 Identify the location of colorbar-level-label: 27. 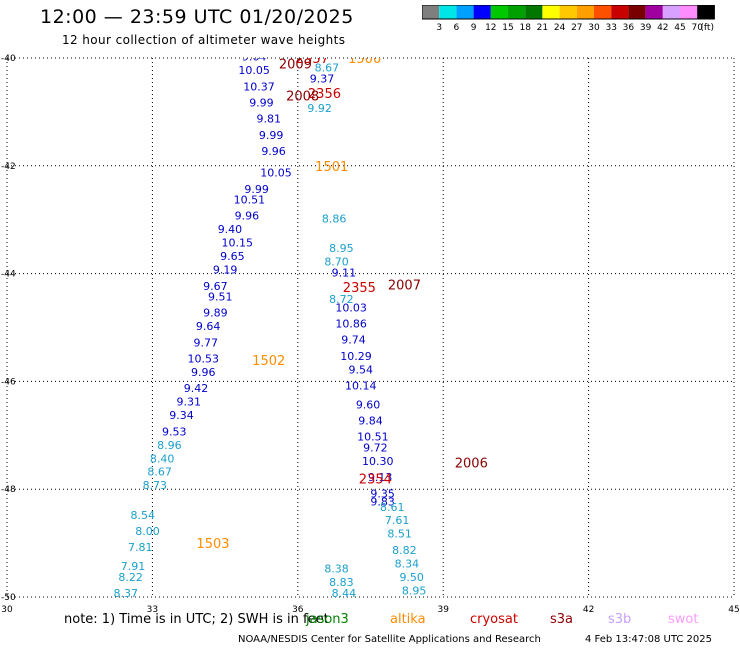
(576, 28).